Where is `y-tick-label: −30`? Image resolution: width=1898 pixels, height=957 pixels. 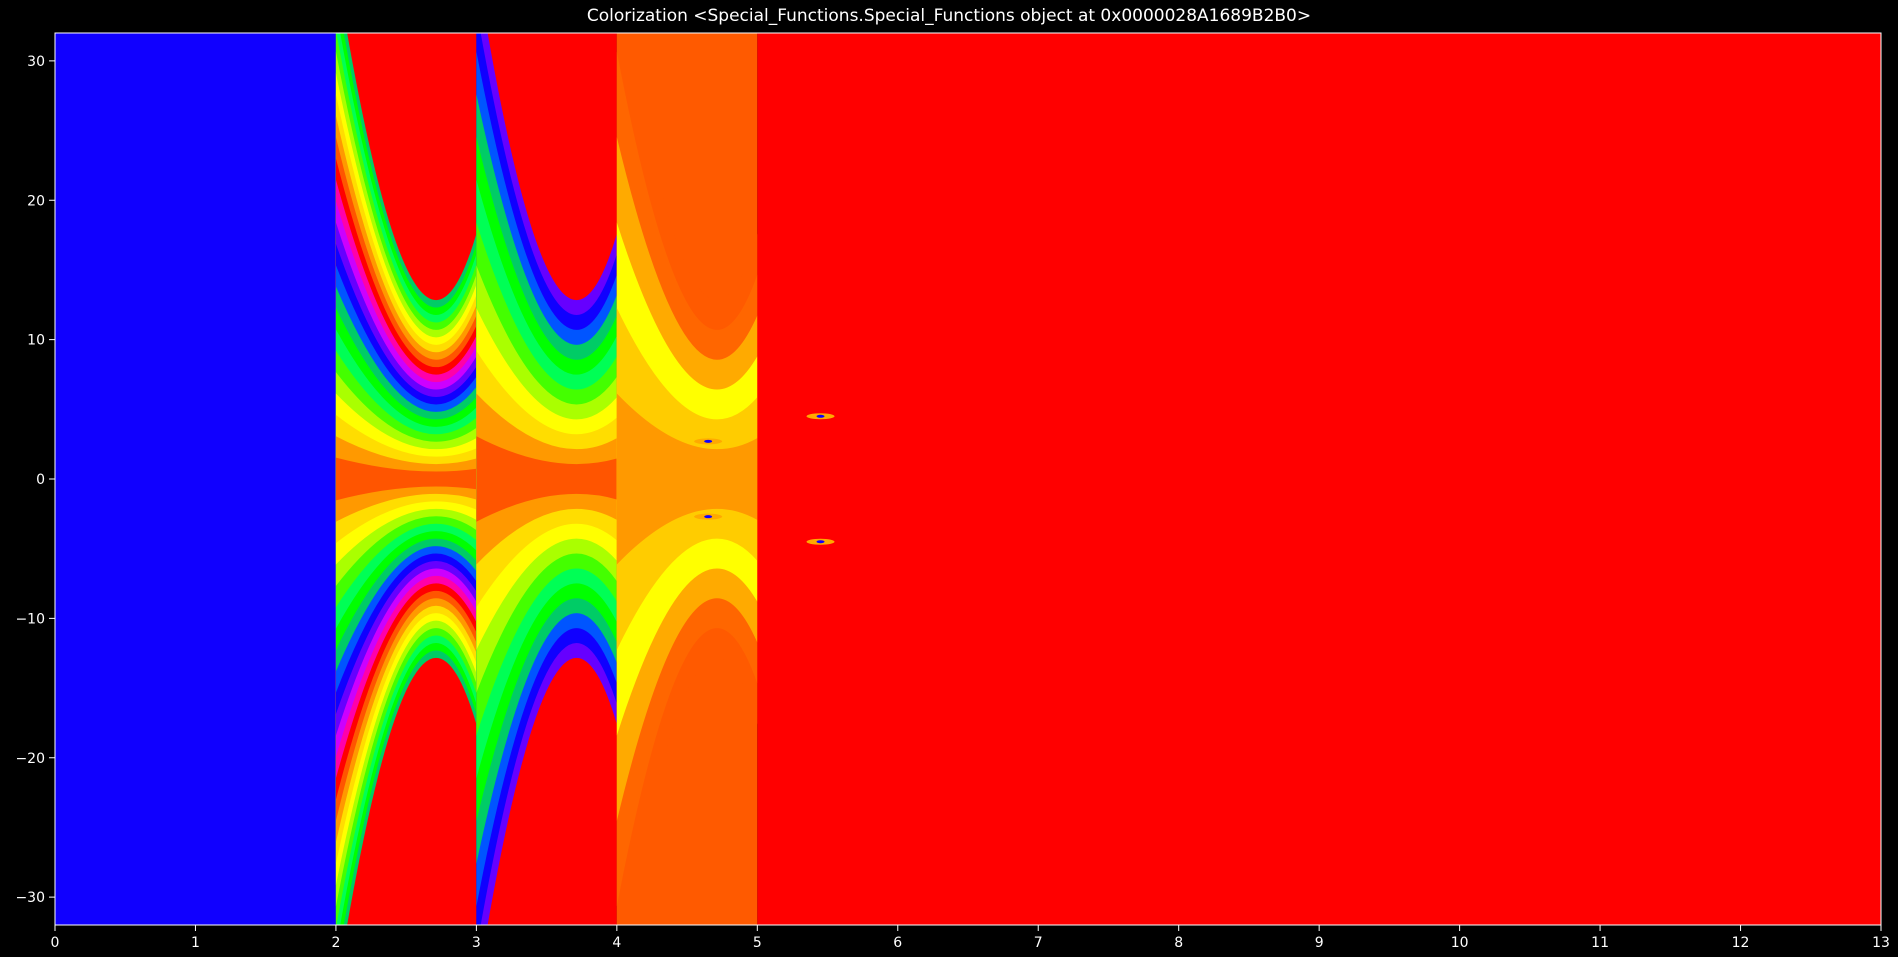 y-tick-label: −30 is located at coordinates (30, 898).